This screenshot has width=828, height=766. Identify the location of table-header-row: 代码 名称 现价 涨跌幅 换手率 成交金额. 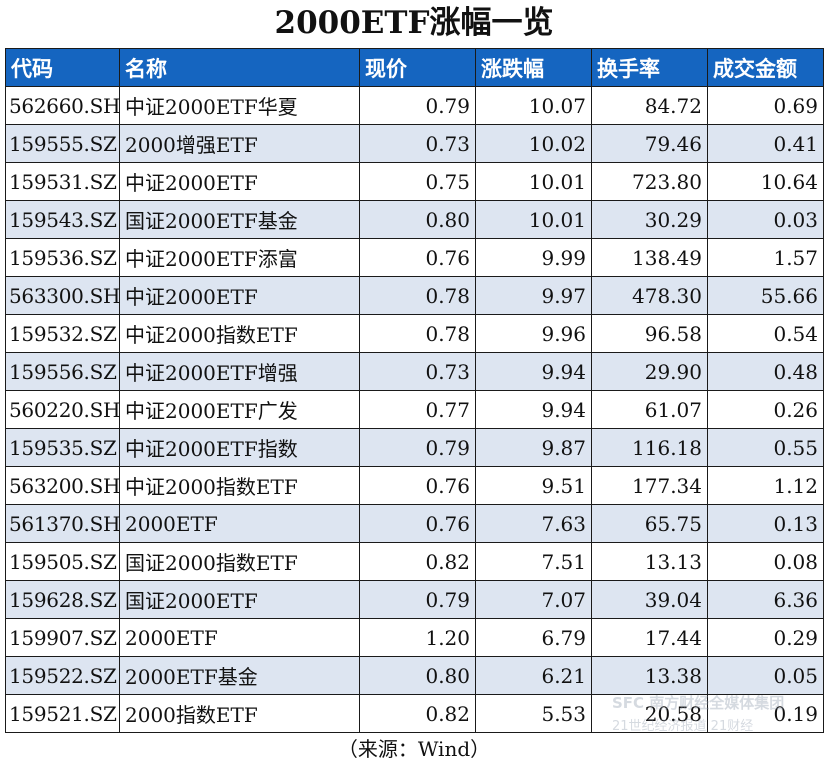
(414, 67).